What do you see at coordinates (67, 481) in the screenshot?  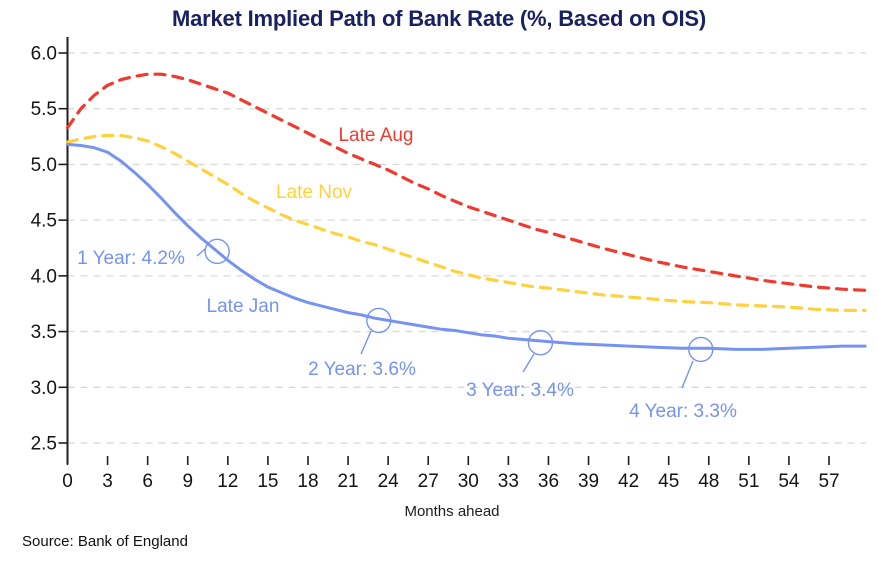 I see `x-tick-label: 0` at bounding box center [67, 481].